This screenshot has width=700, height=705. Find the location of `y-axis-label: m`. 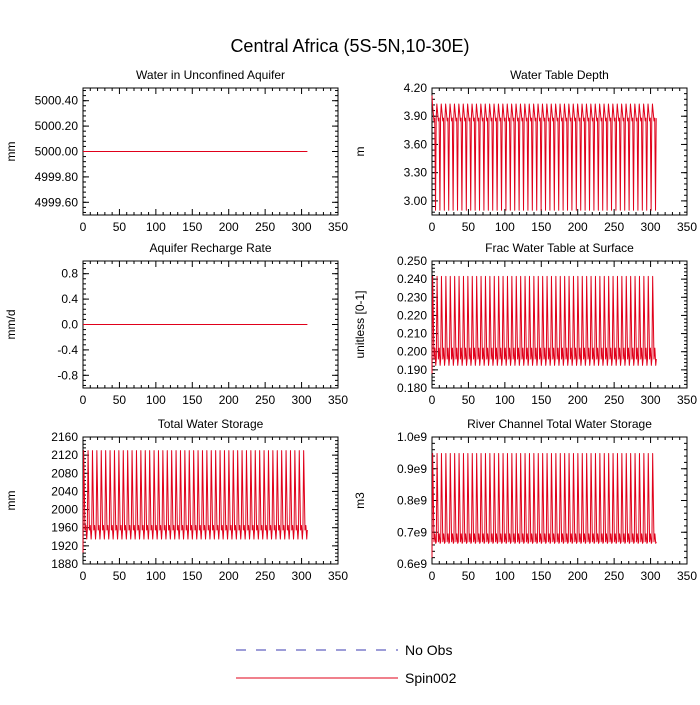

y-axis-label: m is located at coordinates (360, 152).